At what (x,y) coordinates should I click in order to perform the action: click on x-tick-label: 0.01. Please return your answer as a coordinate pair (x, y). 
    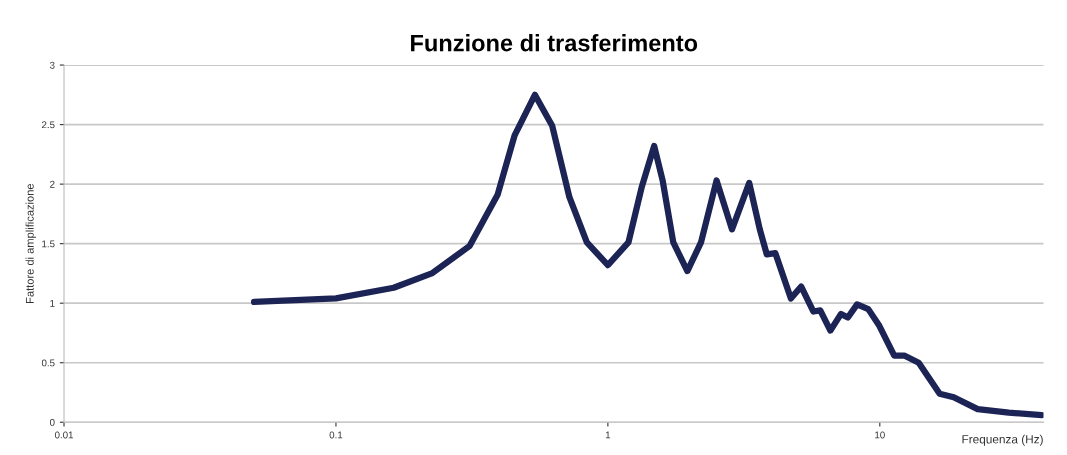
    Looking at the image, I should click on (64, 435).